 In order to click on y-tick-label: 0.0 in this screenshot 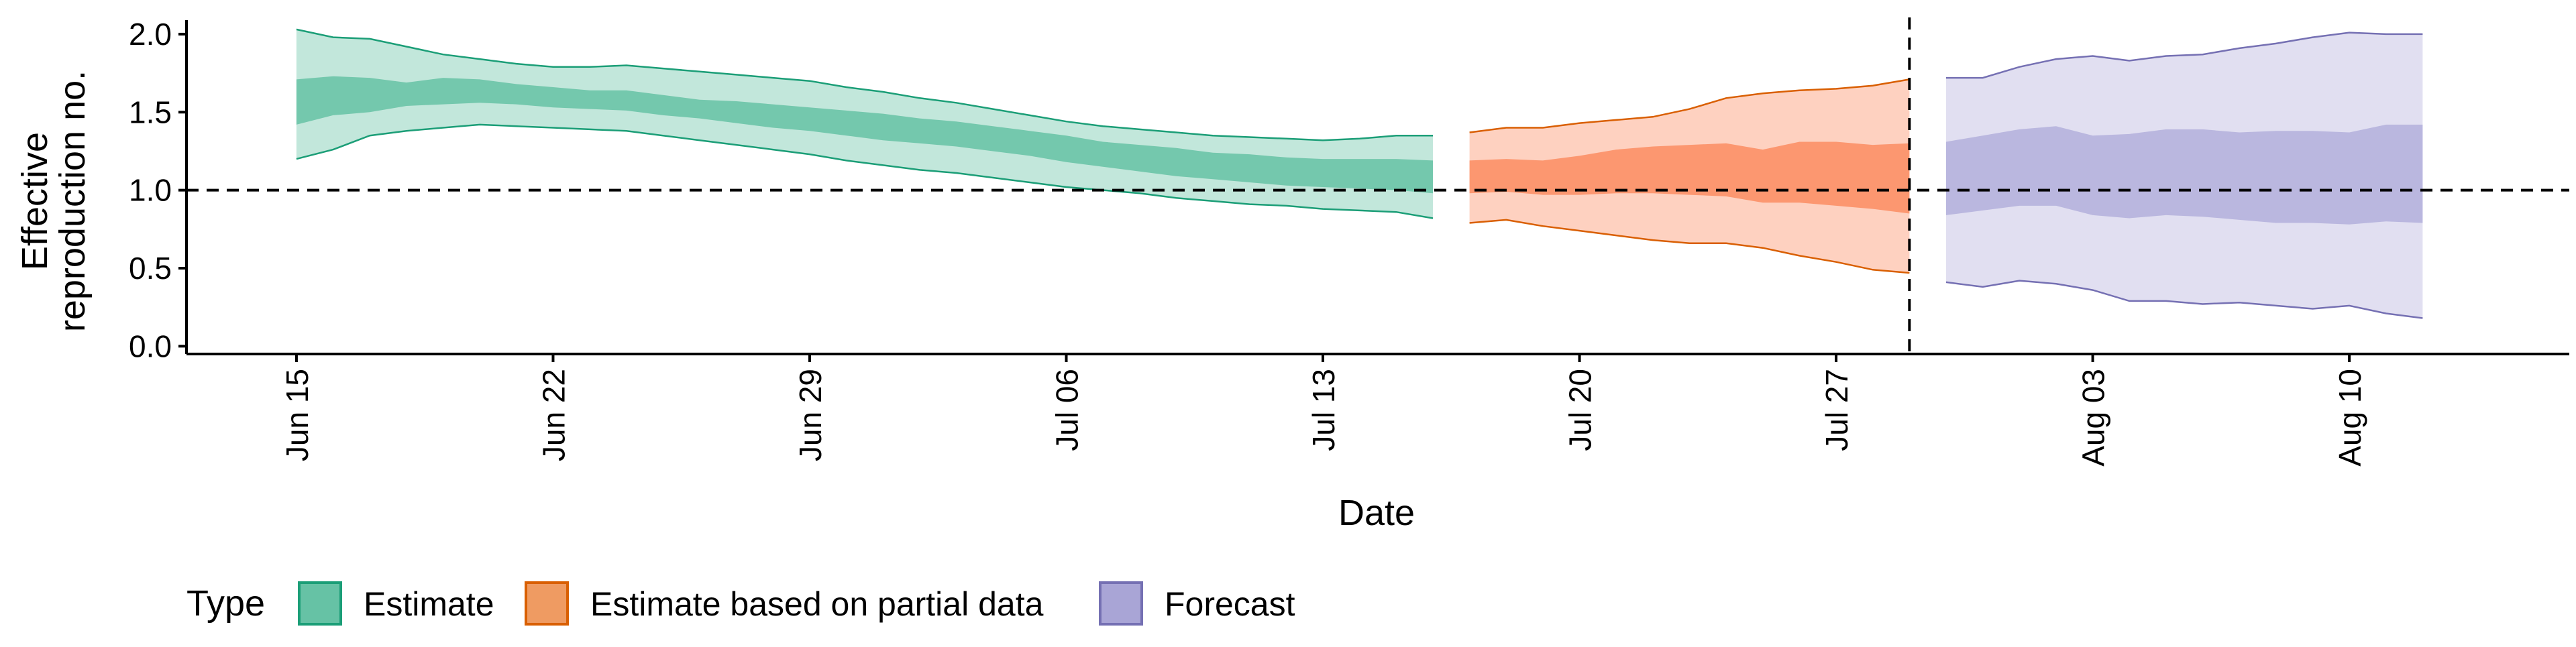, I will do `click(150, 346)`.